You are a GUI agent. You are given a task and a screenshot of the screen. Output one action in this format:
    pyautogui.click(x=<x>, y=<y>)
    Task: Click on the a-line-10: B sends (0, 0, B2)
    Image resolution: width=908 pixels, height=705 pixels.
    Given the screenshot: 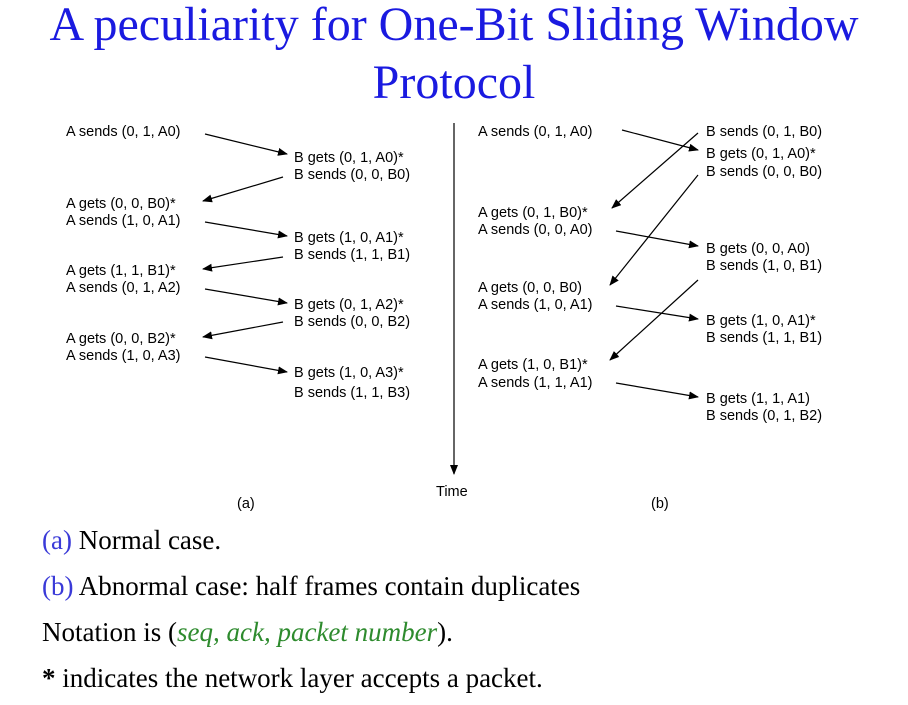 What is the action you would take?
    pyautogui.click(x=352, y=322)
    